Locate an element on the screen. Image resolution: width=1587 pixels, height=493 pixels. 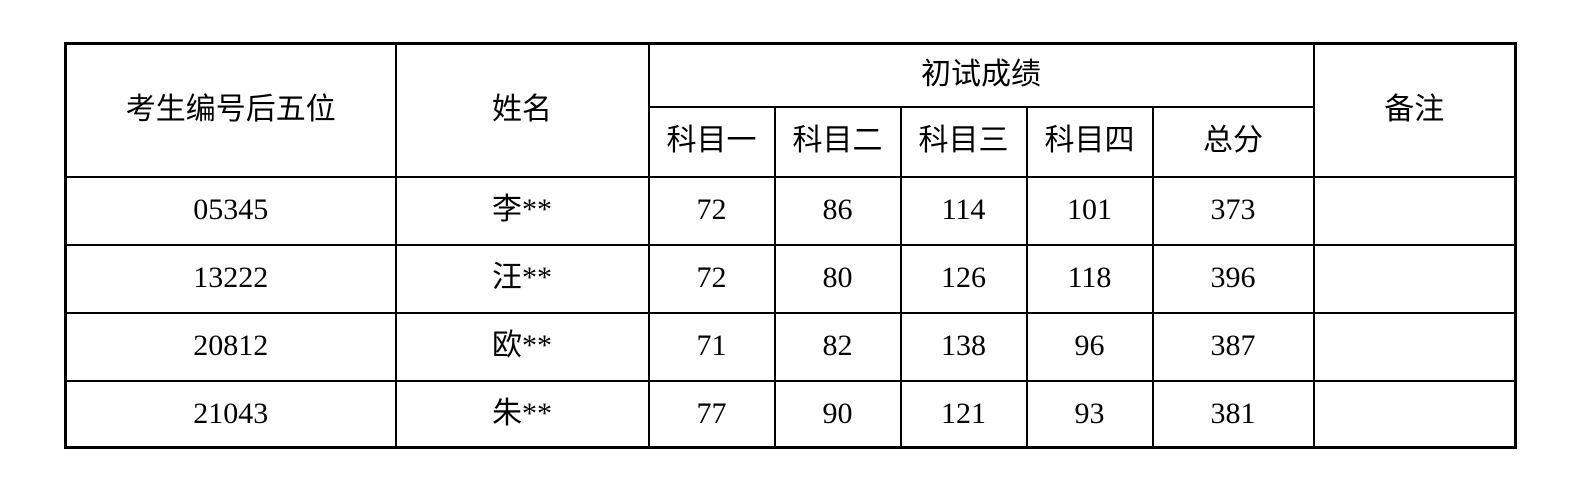
cell-subject-2: 86 is located at coordinates (837, 210).